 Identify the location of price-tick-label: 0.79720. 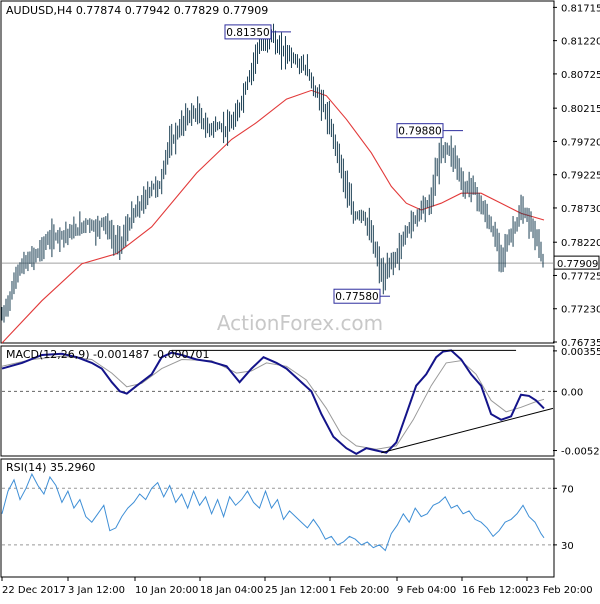
(580, 142).